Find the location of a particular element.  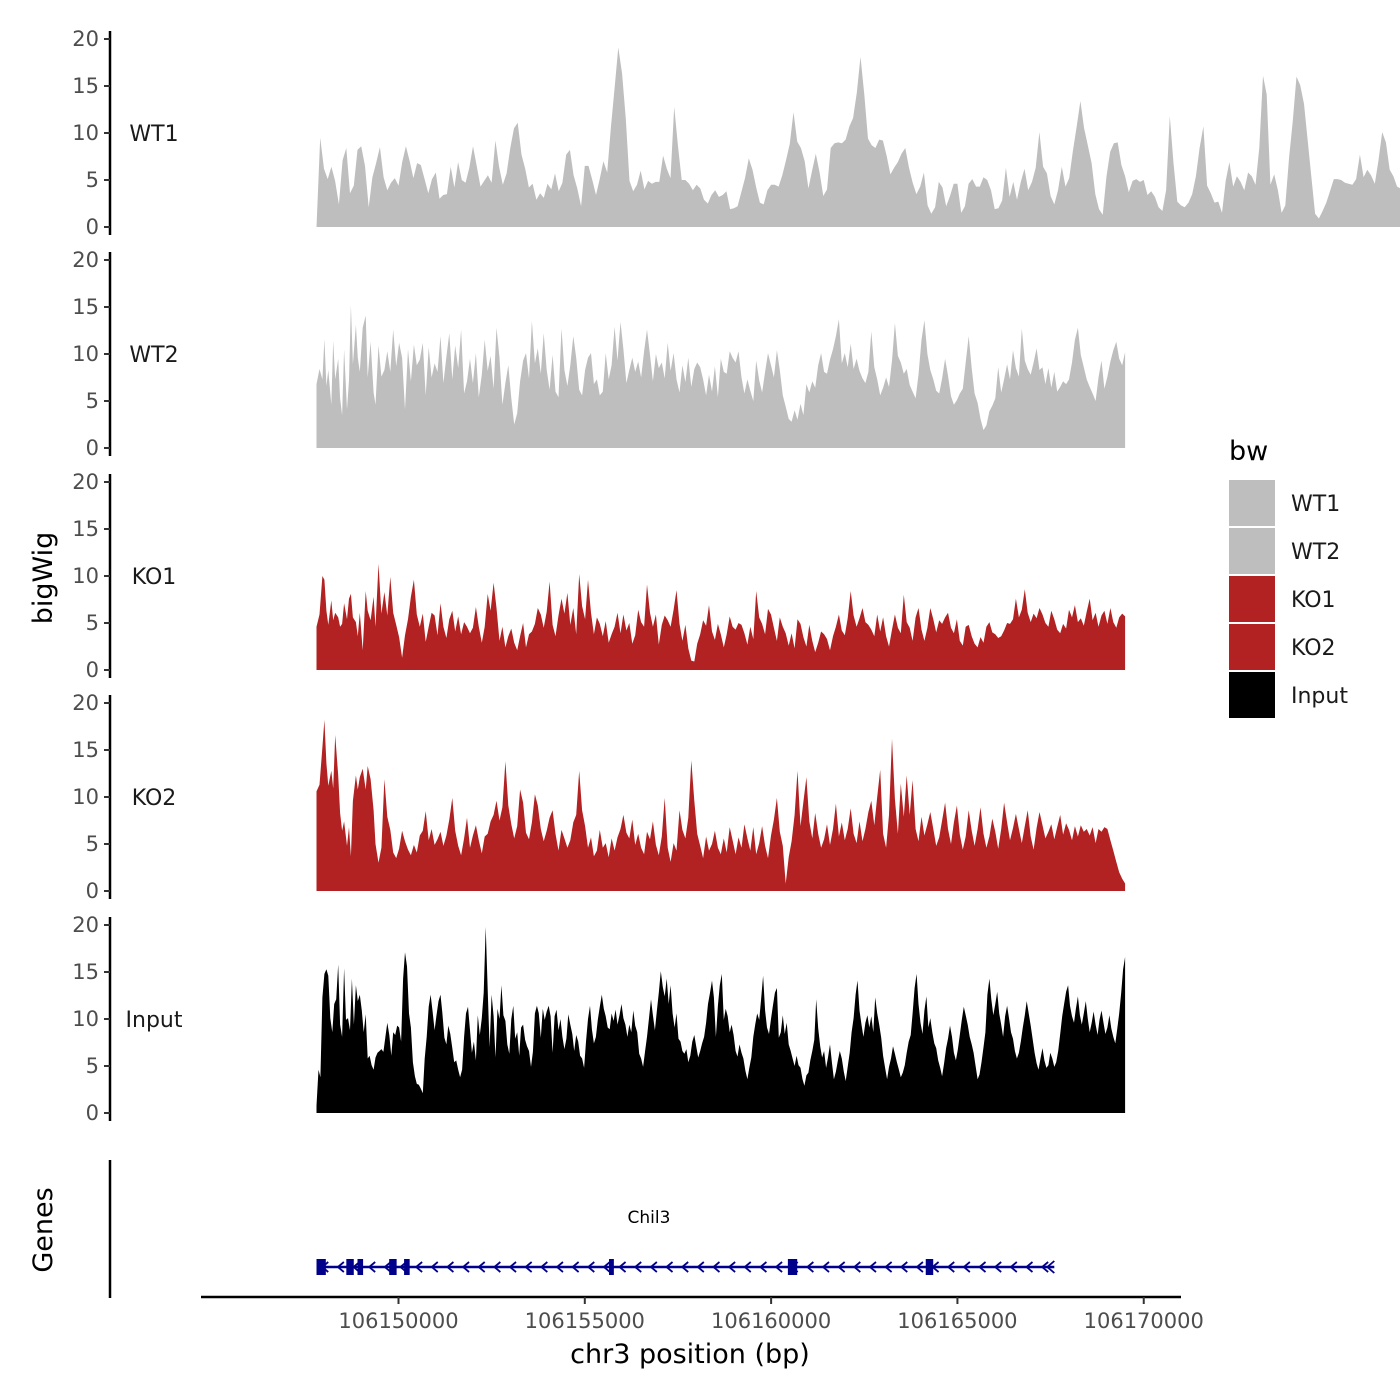

track-input: 0 5 10 15 20 Input is located at coordinates (599, 1019).